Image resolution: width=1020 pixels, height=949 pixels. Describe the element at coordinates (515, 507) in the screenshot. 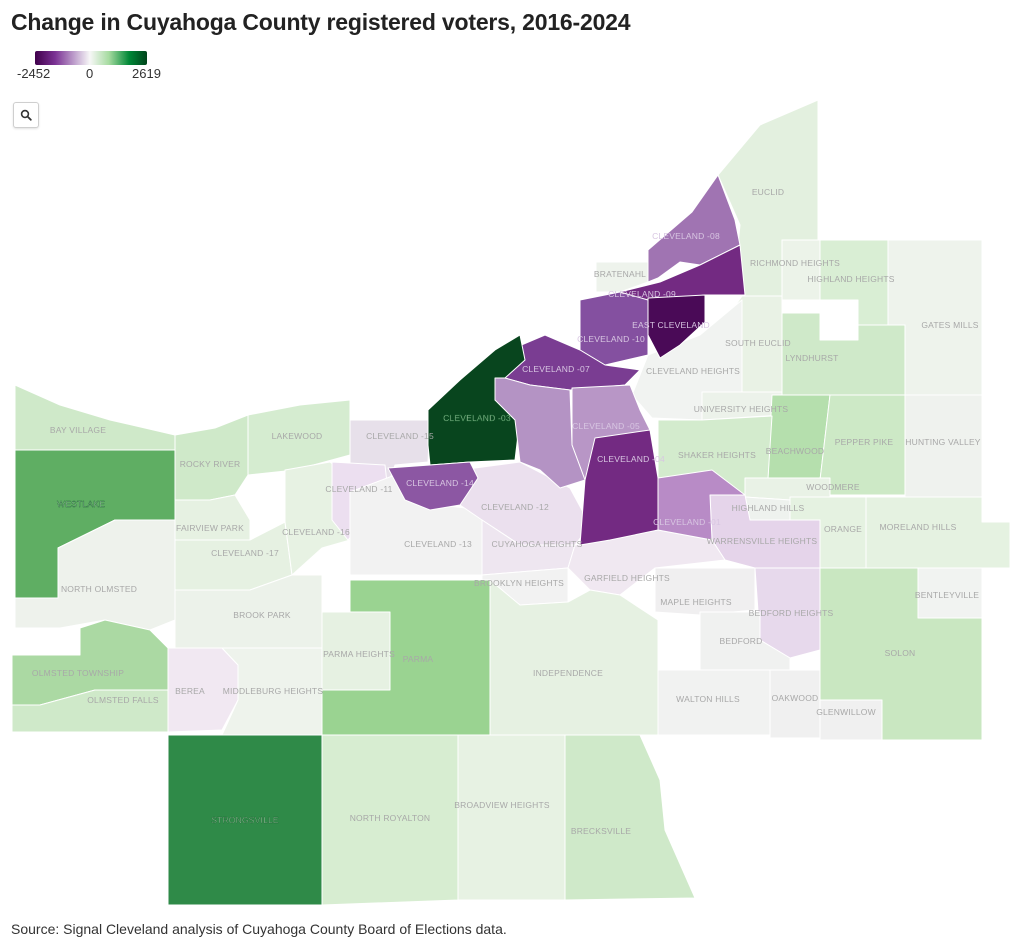

I see `label-cleveland-12: CLEVELAND -12` at that location.